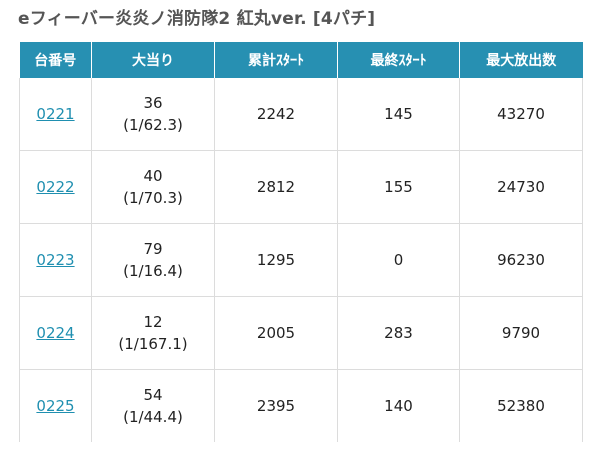 The height and width of the screenshot is (462, 600). Describe the element at coordinates (153, 417) in the screenshot. I see `big-hit-rate: (1/44.4)` at that location.